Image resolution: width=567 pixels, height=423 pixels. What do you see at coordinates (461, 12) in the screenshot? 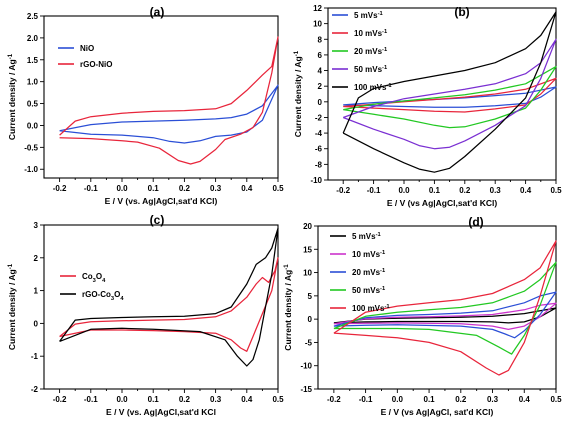
I see `panel-label: (b)` at bounding box center [461, 12].